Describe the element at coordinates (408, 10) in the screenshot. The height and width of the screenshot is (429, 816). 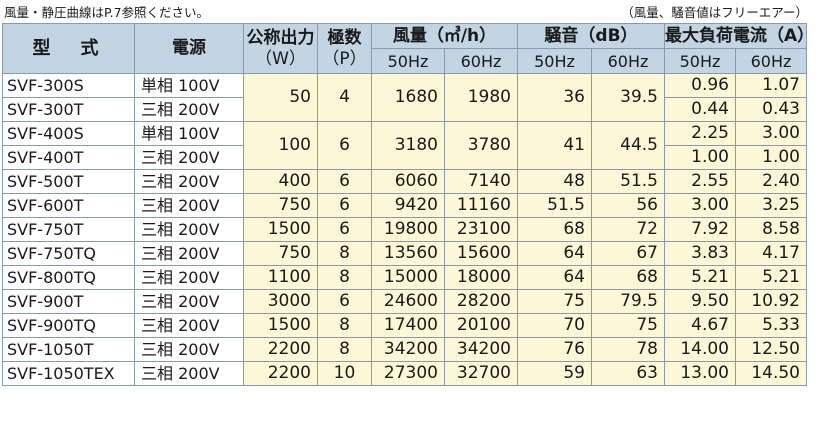
I see `notes-bar: 風量・静圧曲線はP.7参照ください。 （風量、騒音値はフリーエアー）` at that location.